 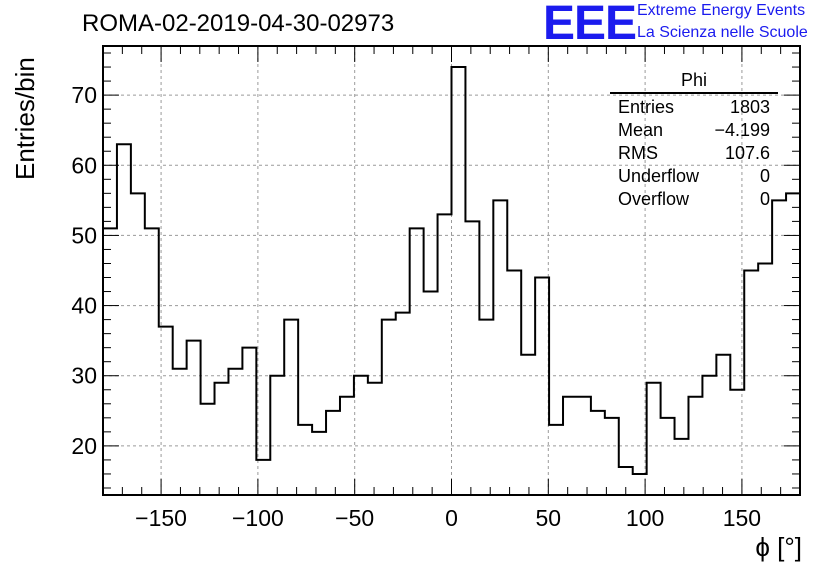 What do you see at coordinates (694, 153) in the screenshot?
I see `stats-row-rms: RMS 107.6` at bounding box center [694, 153].